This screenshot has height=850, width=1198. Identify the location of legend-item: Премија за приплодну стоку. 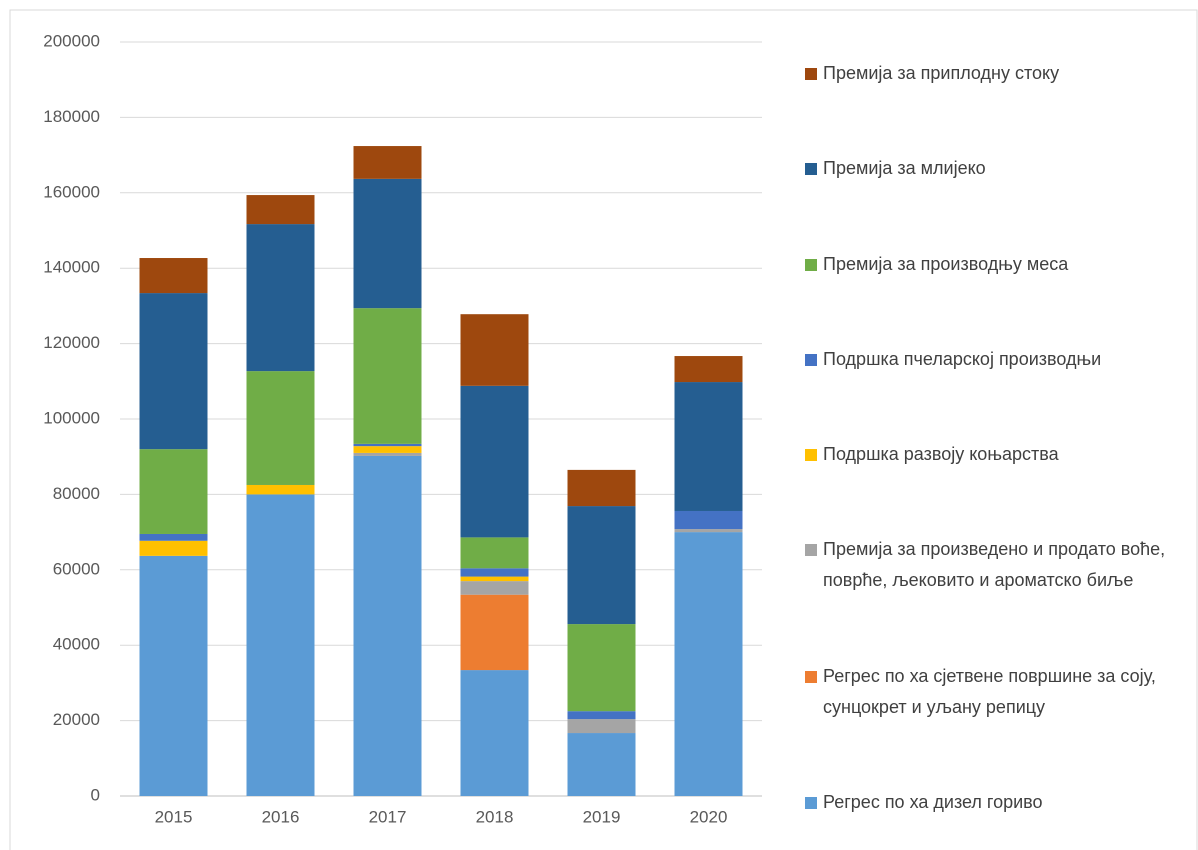
(997, 73).